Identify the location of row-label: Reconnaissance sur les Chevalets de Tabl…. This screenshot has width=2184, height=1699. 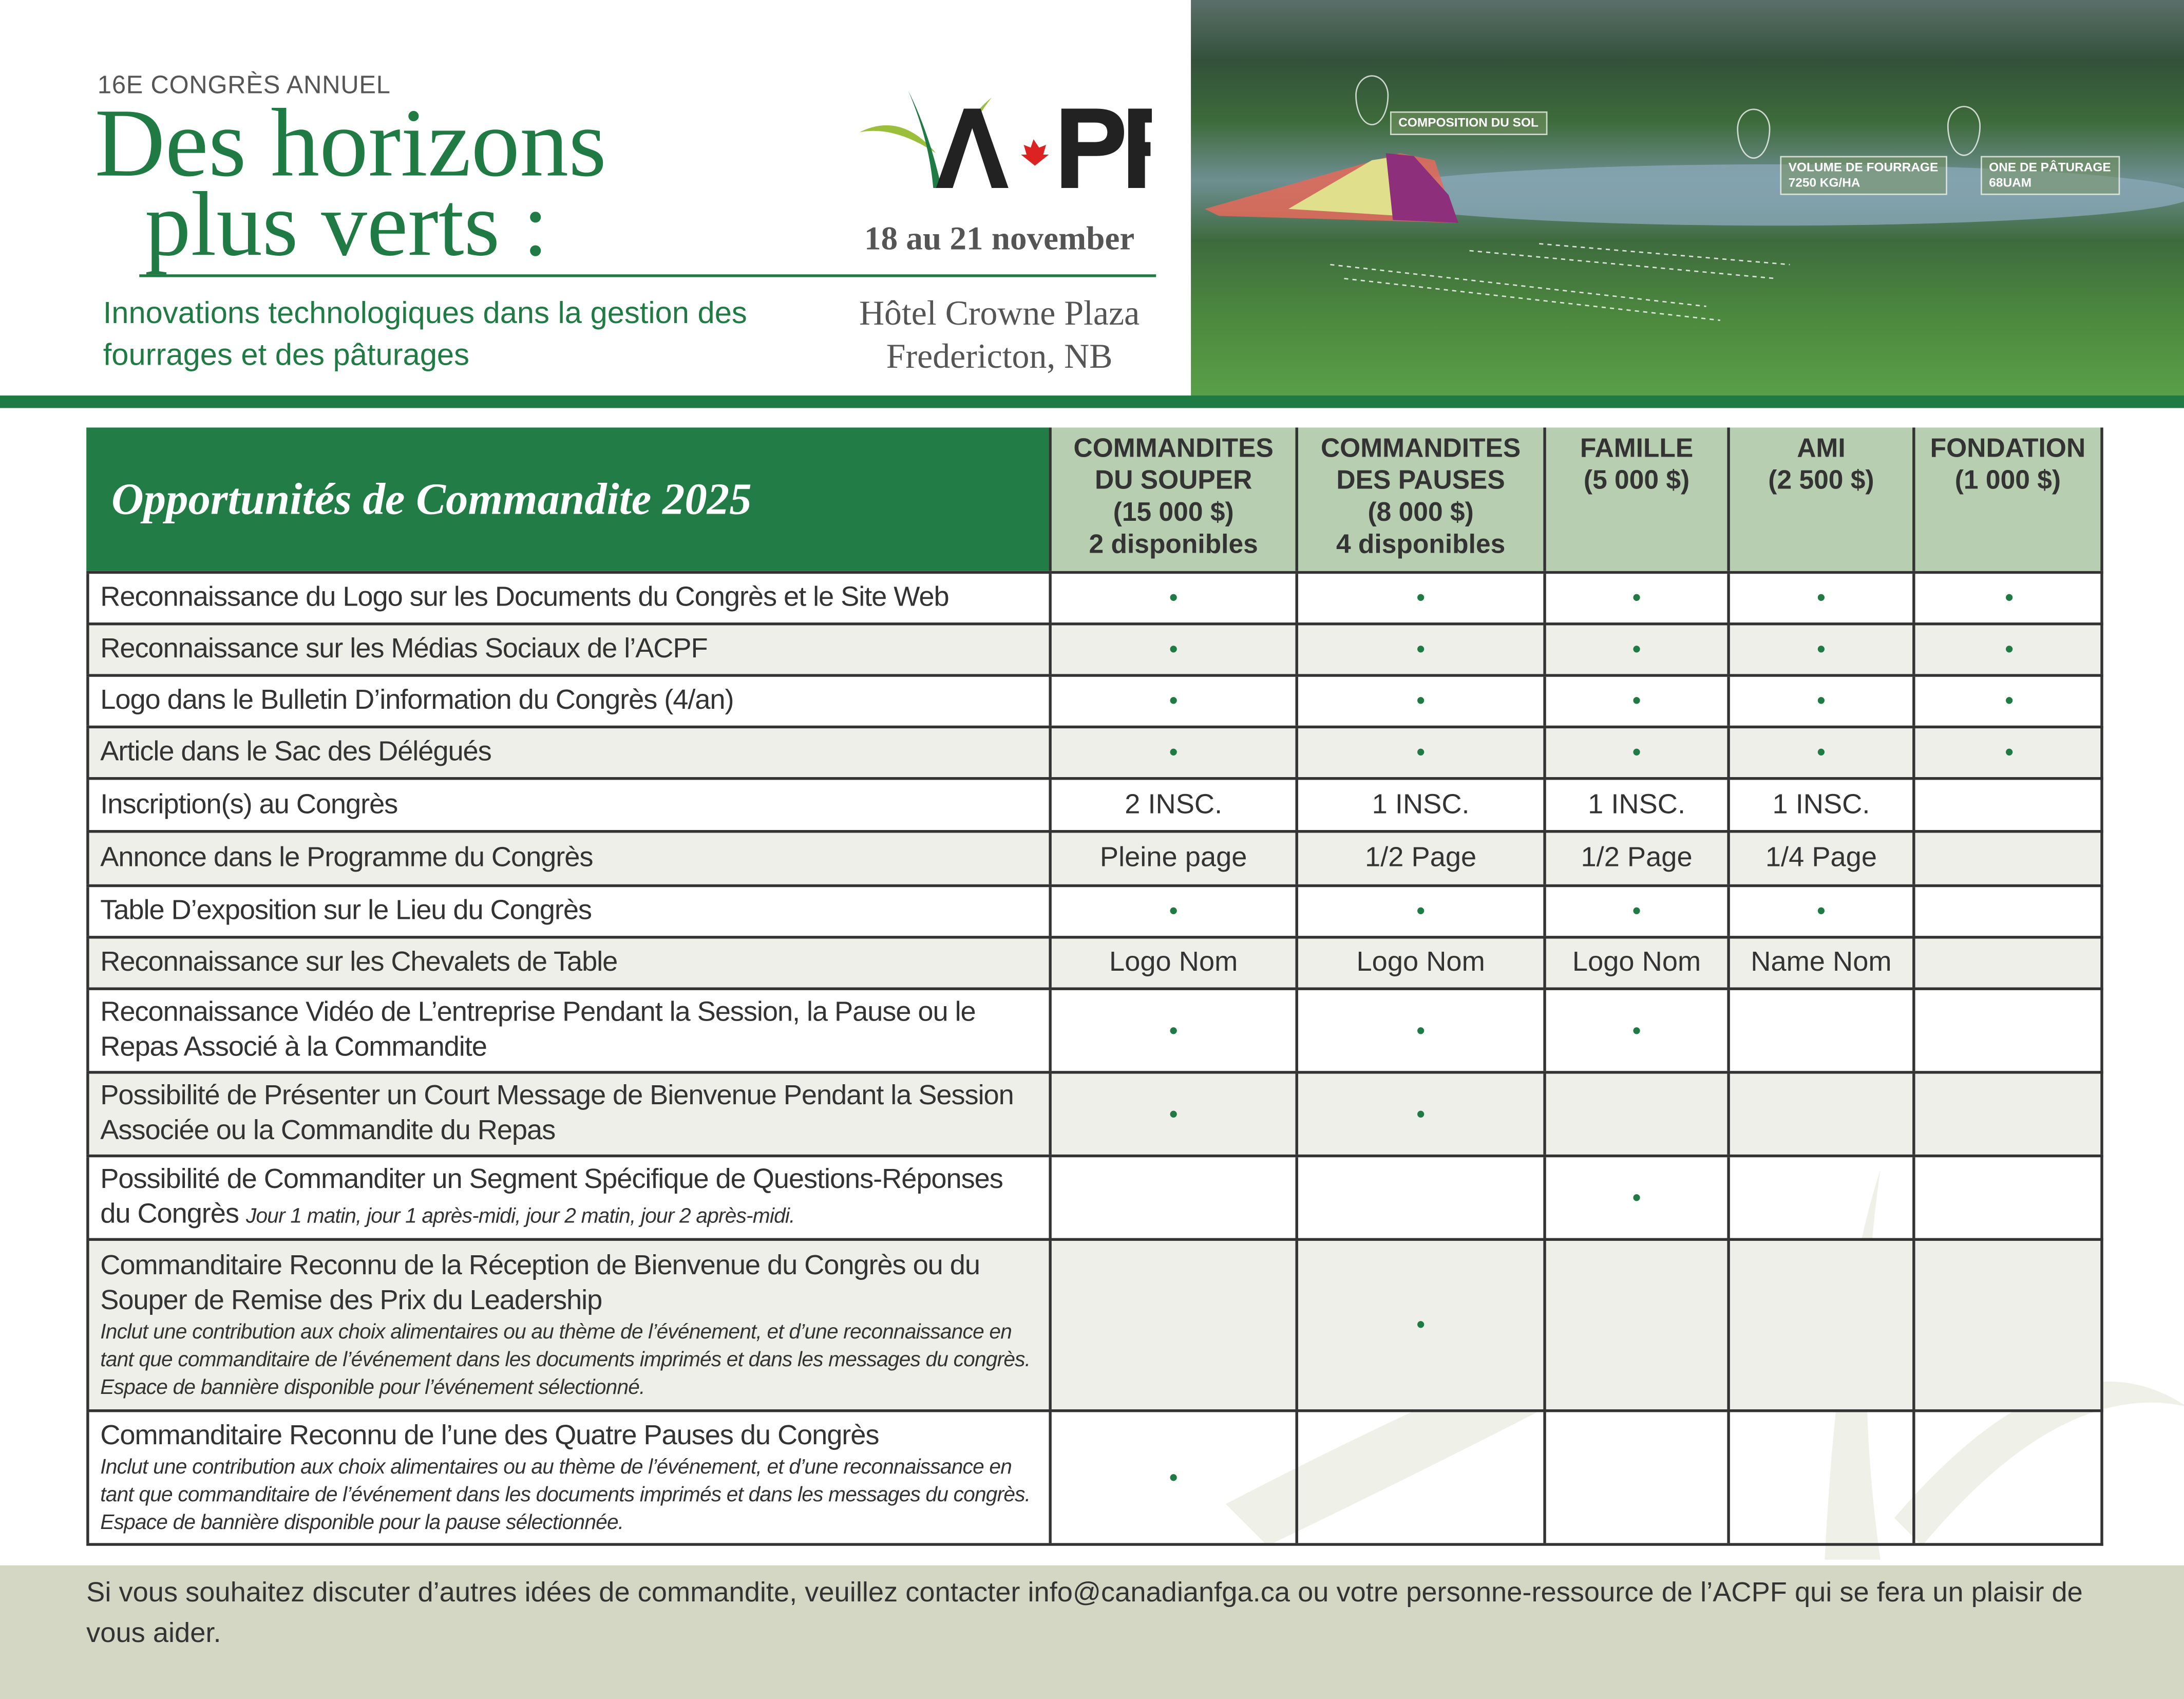
(567, 963).